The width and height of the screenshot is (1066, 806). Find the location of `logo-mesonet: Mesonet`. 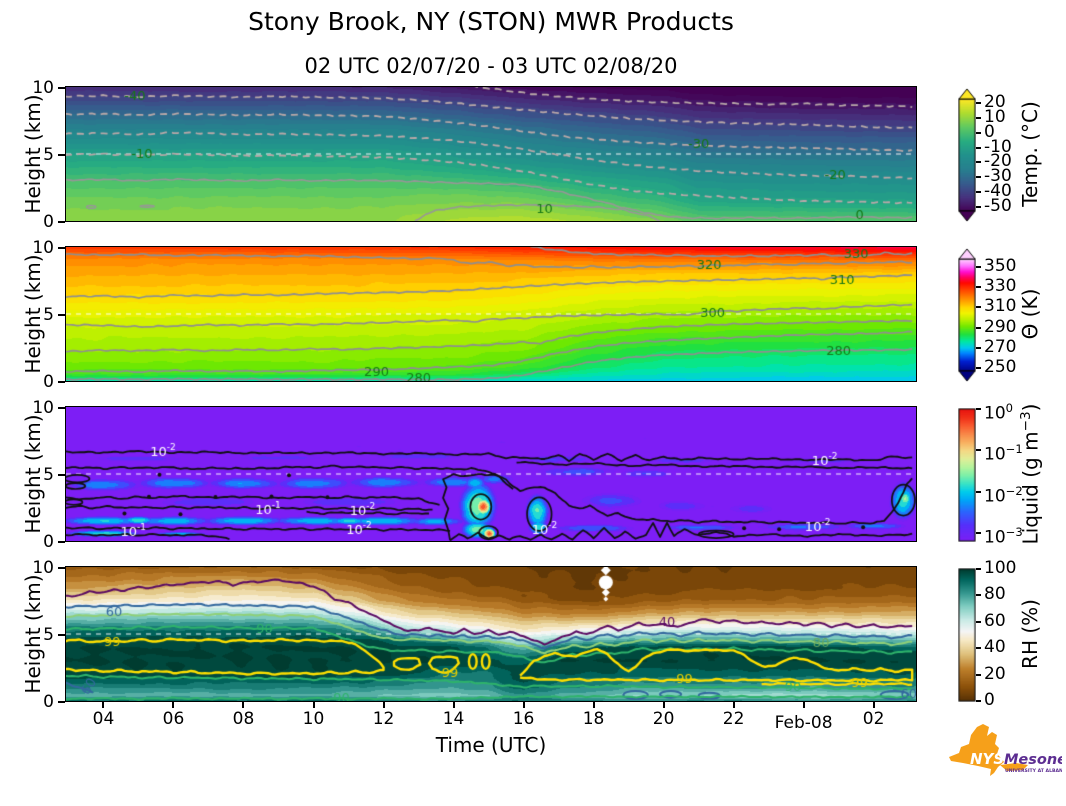

logo-mesonet: Mesonet is located at coordinates (1033, 760).